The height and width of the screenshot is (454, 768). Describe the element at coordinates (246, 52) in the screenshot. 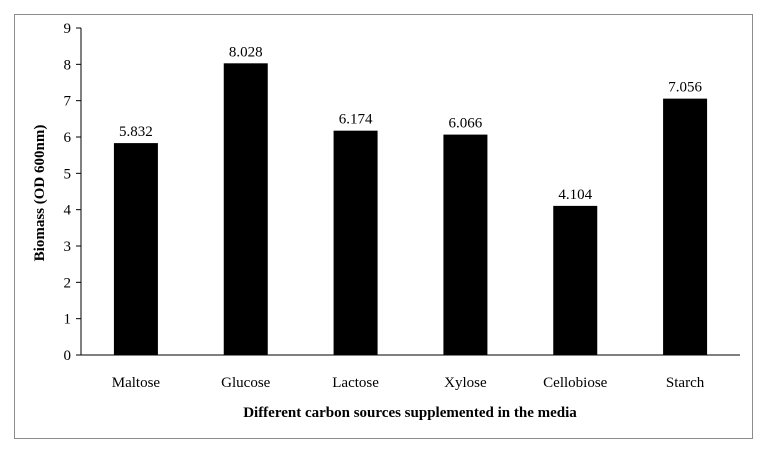

I see `data-label-glucose: 8.028` at that location.